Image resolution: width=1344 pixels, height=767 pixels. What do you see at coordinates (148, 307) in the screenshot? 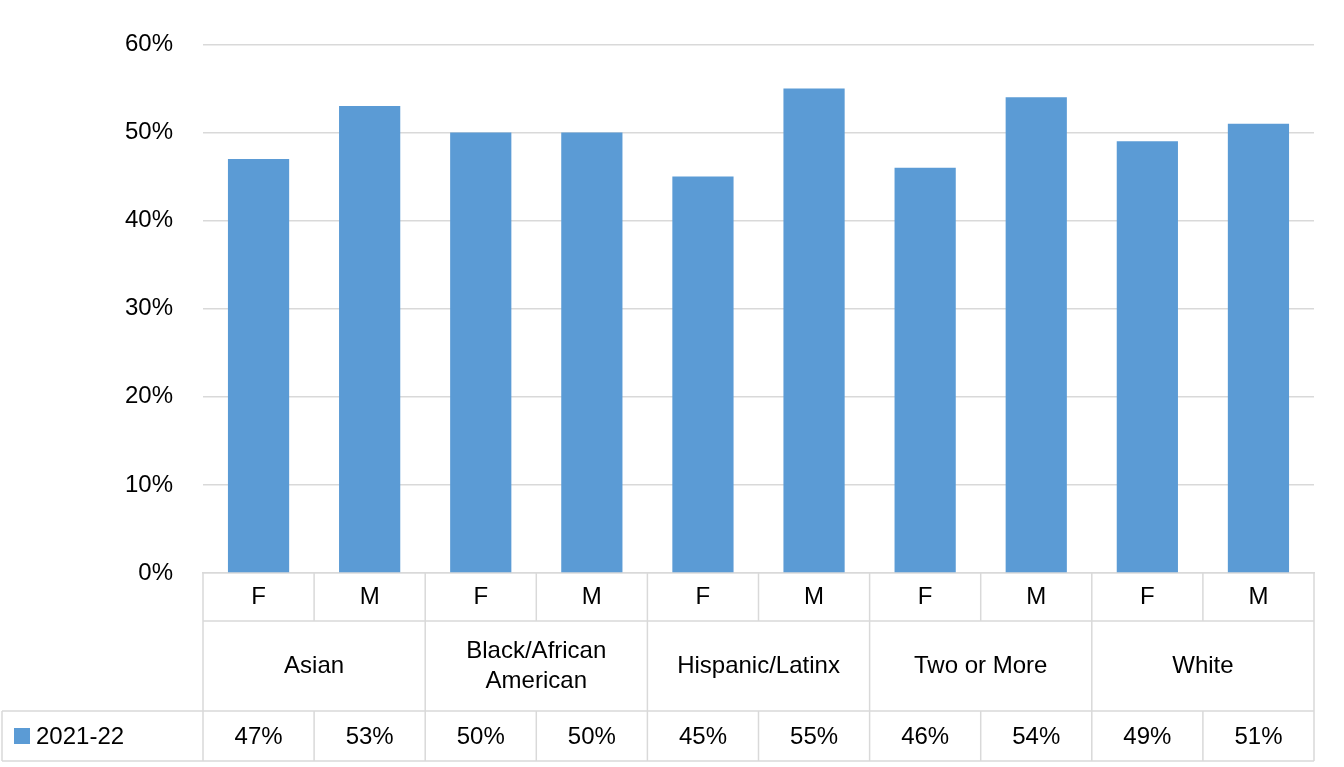
I see `y-tick-label: 30%` at bounding box center [148, 307].